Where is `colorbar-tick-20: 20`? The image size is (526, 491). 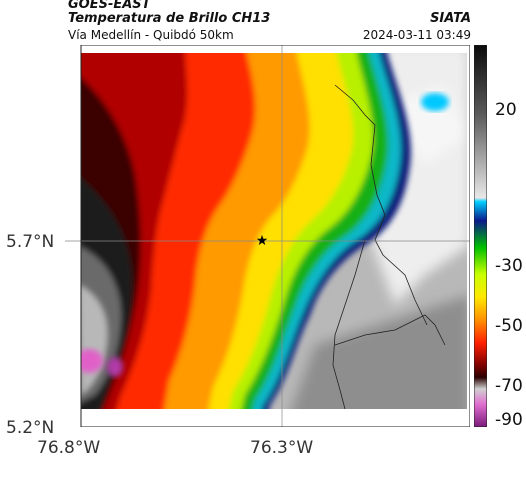 colorbar-tick-20: 20 is located at coordinates (506, 110).